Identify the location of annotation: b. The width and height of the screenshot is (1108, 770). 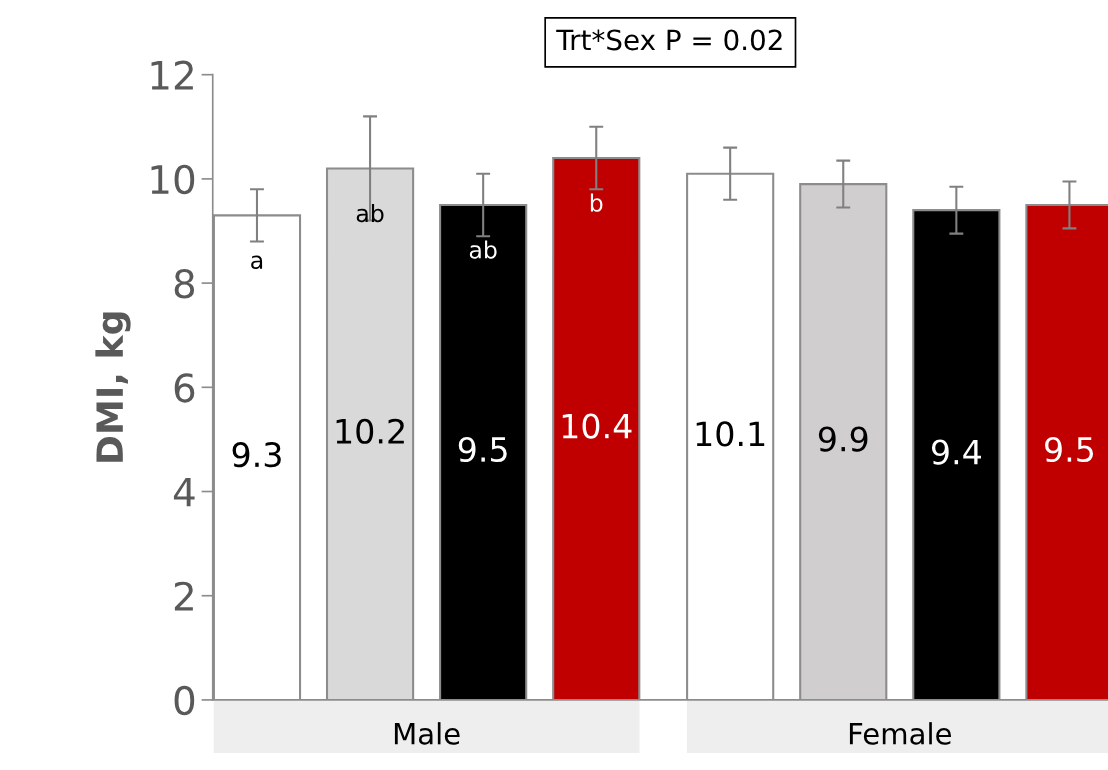
(596, 202).